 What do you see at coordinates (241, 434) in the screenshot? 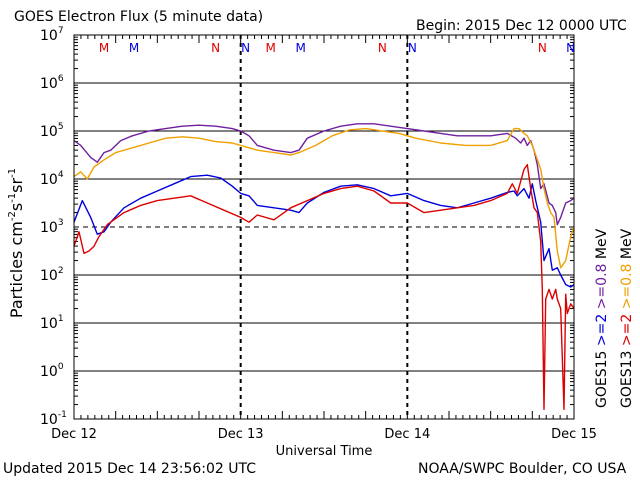
I see `x-tick-label: Dec 13` at bounding box center [241, 434].